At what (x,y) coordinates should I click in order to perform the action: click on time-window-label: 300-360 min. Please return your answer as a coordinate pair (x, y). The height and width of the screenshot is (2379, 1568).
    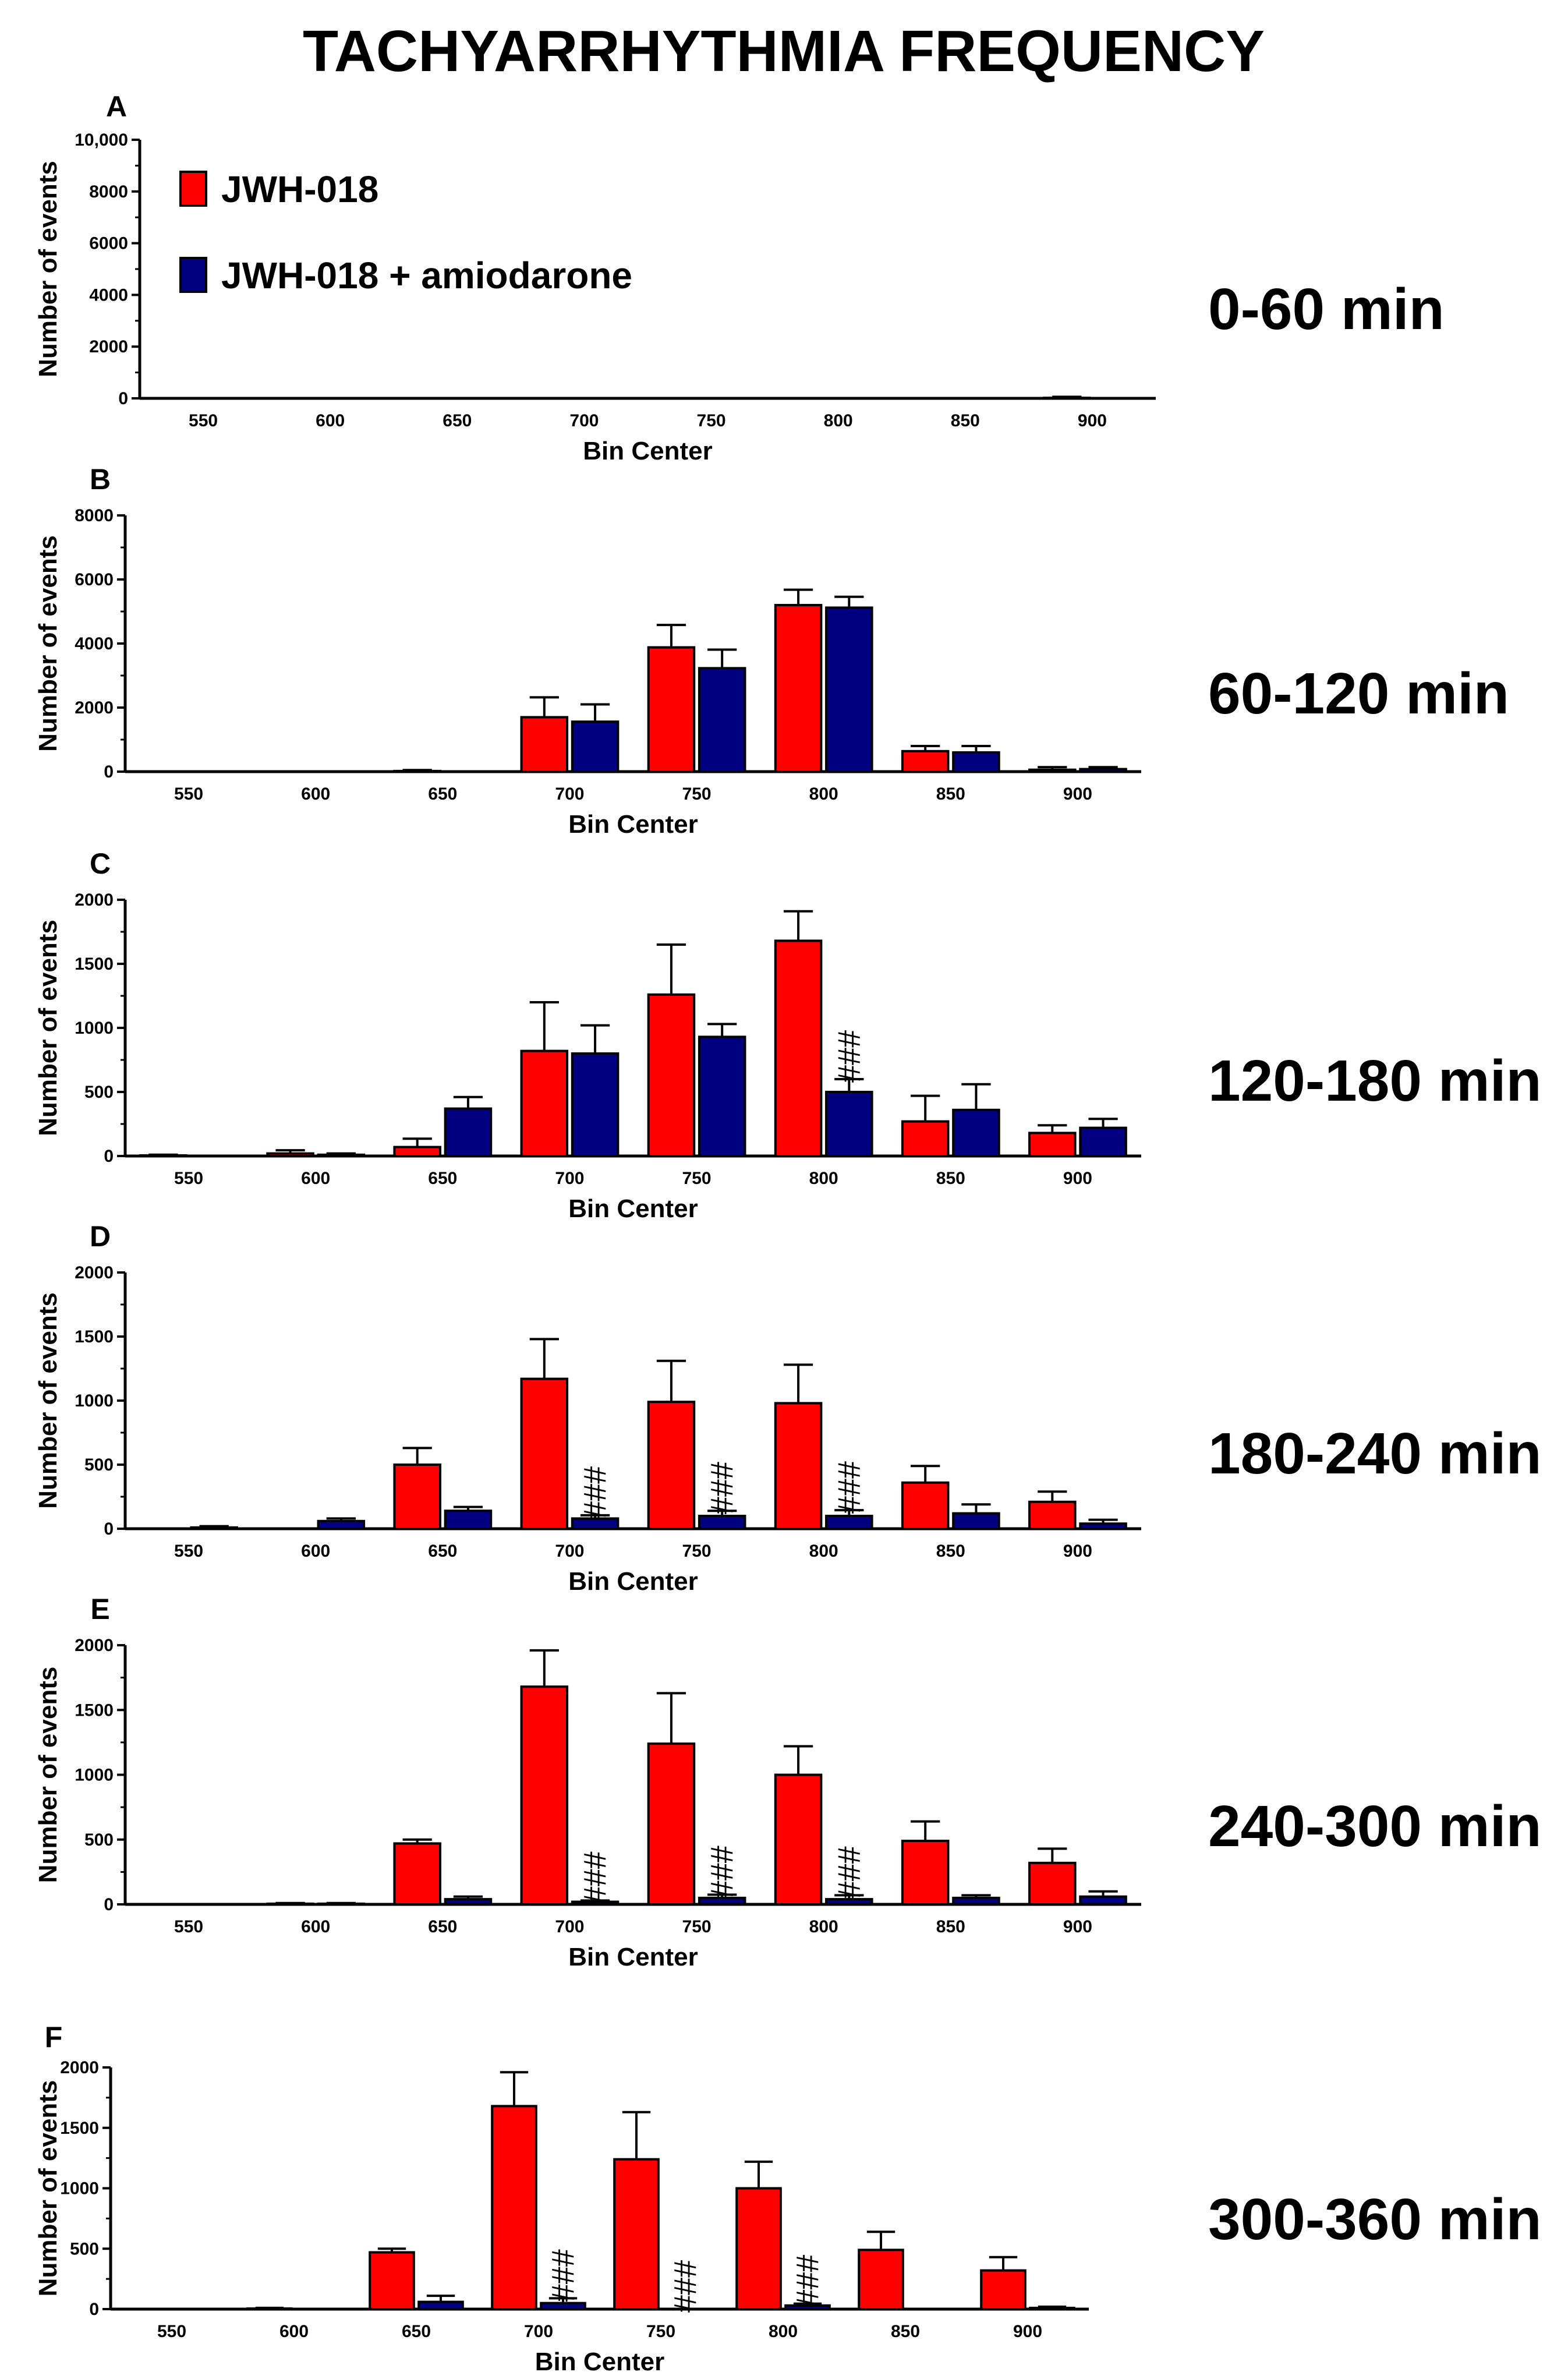
    Looking at the image, I should click on (1375, 2219).